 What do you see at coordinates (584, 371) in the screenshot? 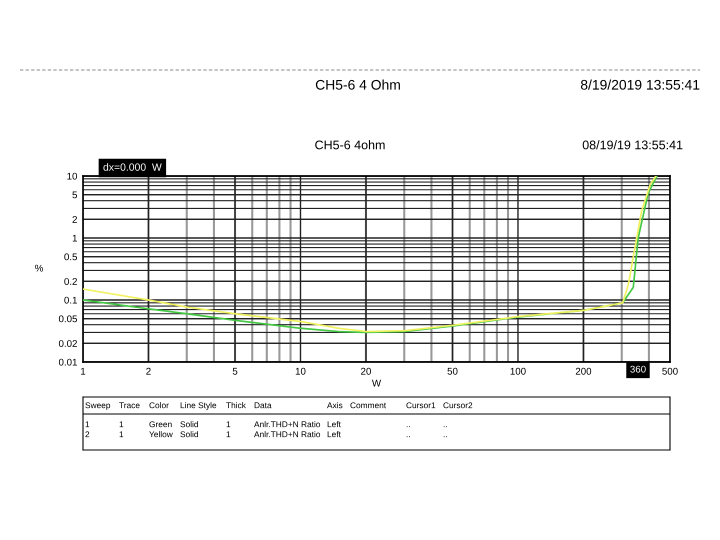
I see `x-tick-label: 200` at bounding box center [584, 371].